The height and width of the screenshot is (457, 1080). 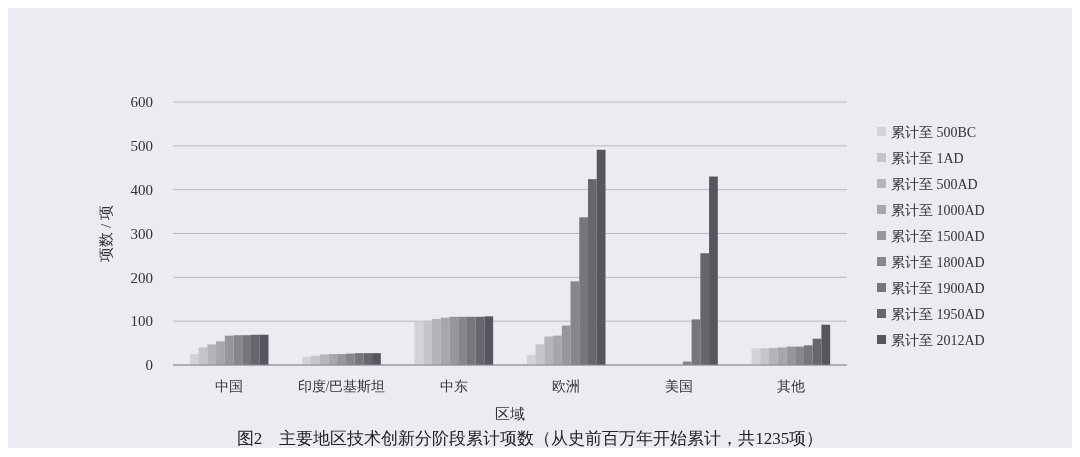 I want to click on legend-label: 累计至 1000AD, so click(x=938, y=210).